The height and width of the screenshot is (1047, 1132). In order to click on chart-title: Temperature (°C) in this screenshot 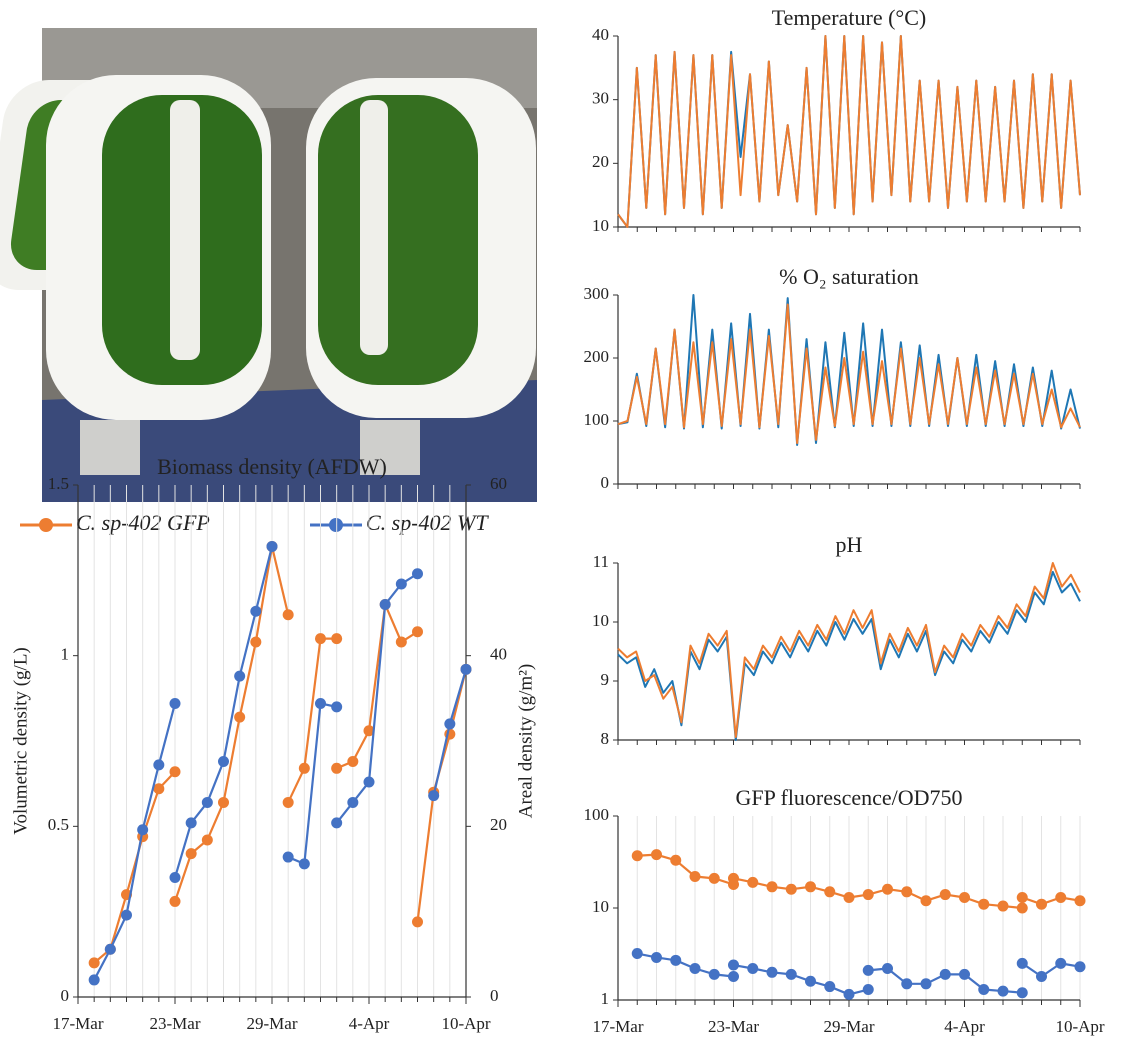, I will do `click(849, 17)`.